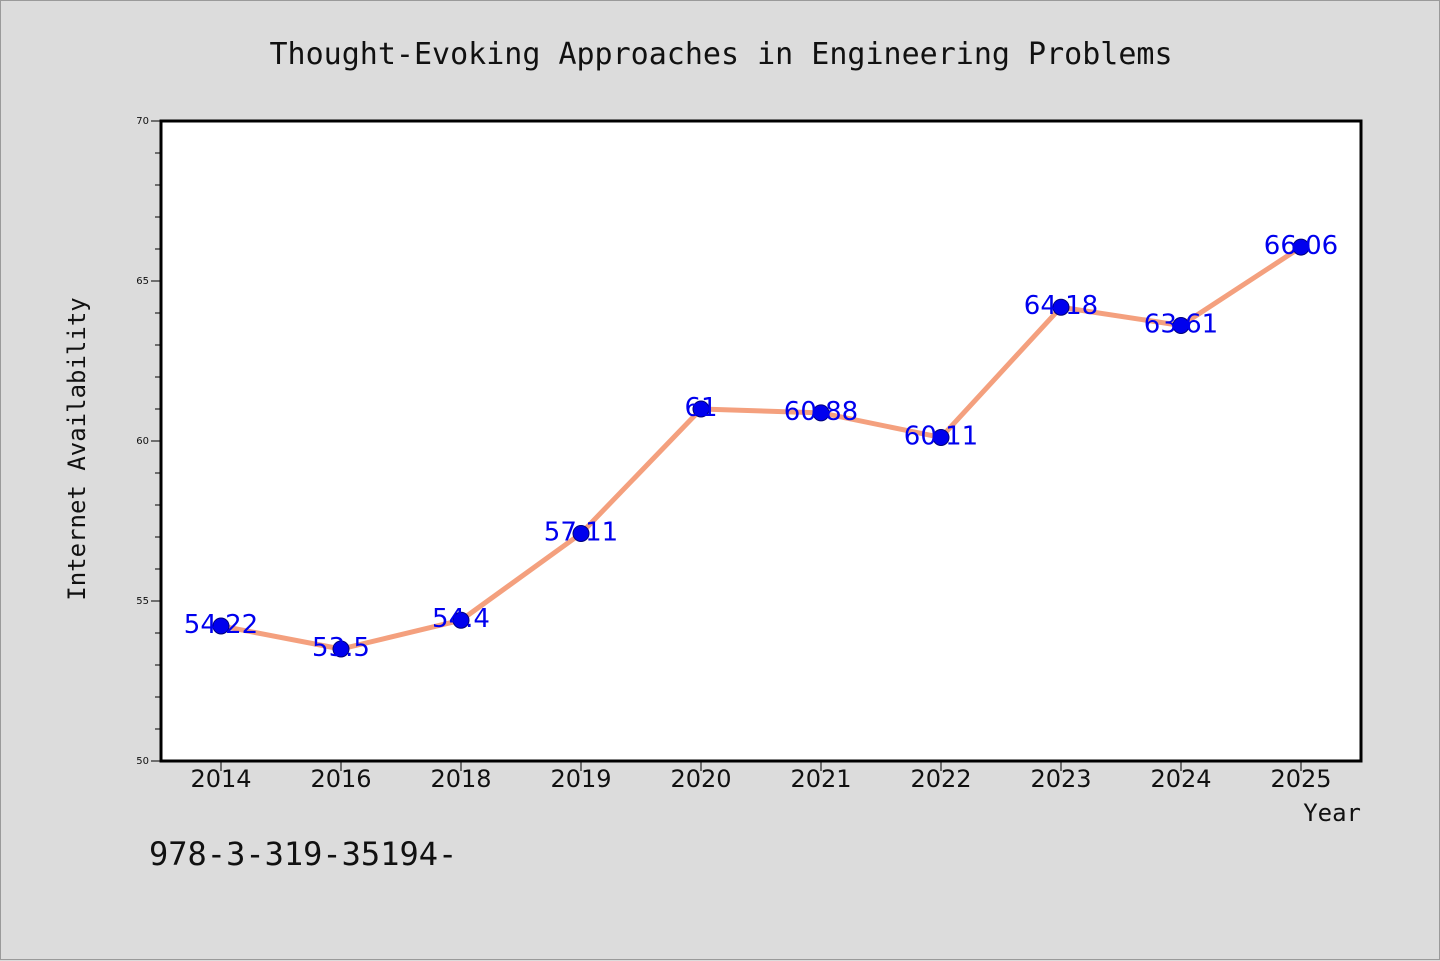  Describe the element at coordinates (142, 281) in the screenshot. I see `y-tick-label: 65` at that location.